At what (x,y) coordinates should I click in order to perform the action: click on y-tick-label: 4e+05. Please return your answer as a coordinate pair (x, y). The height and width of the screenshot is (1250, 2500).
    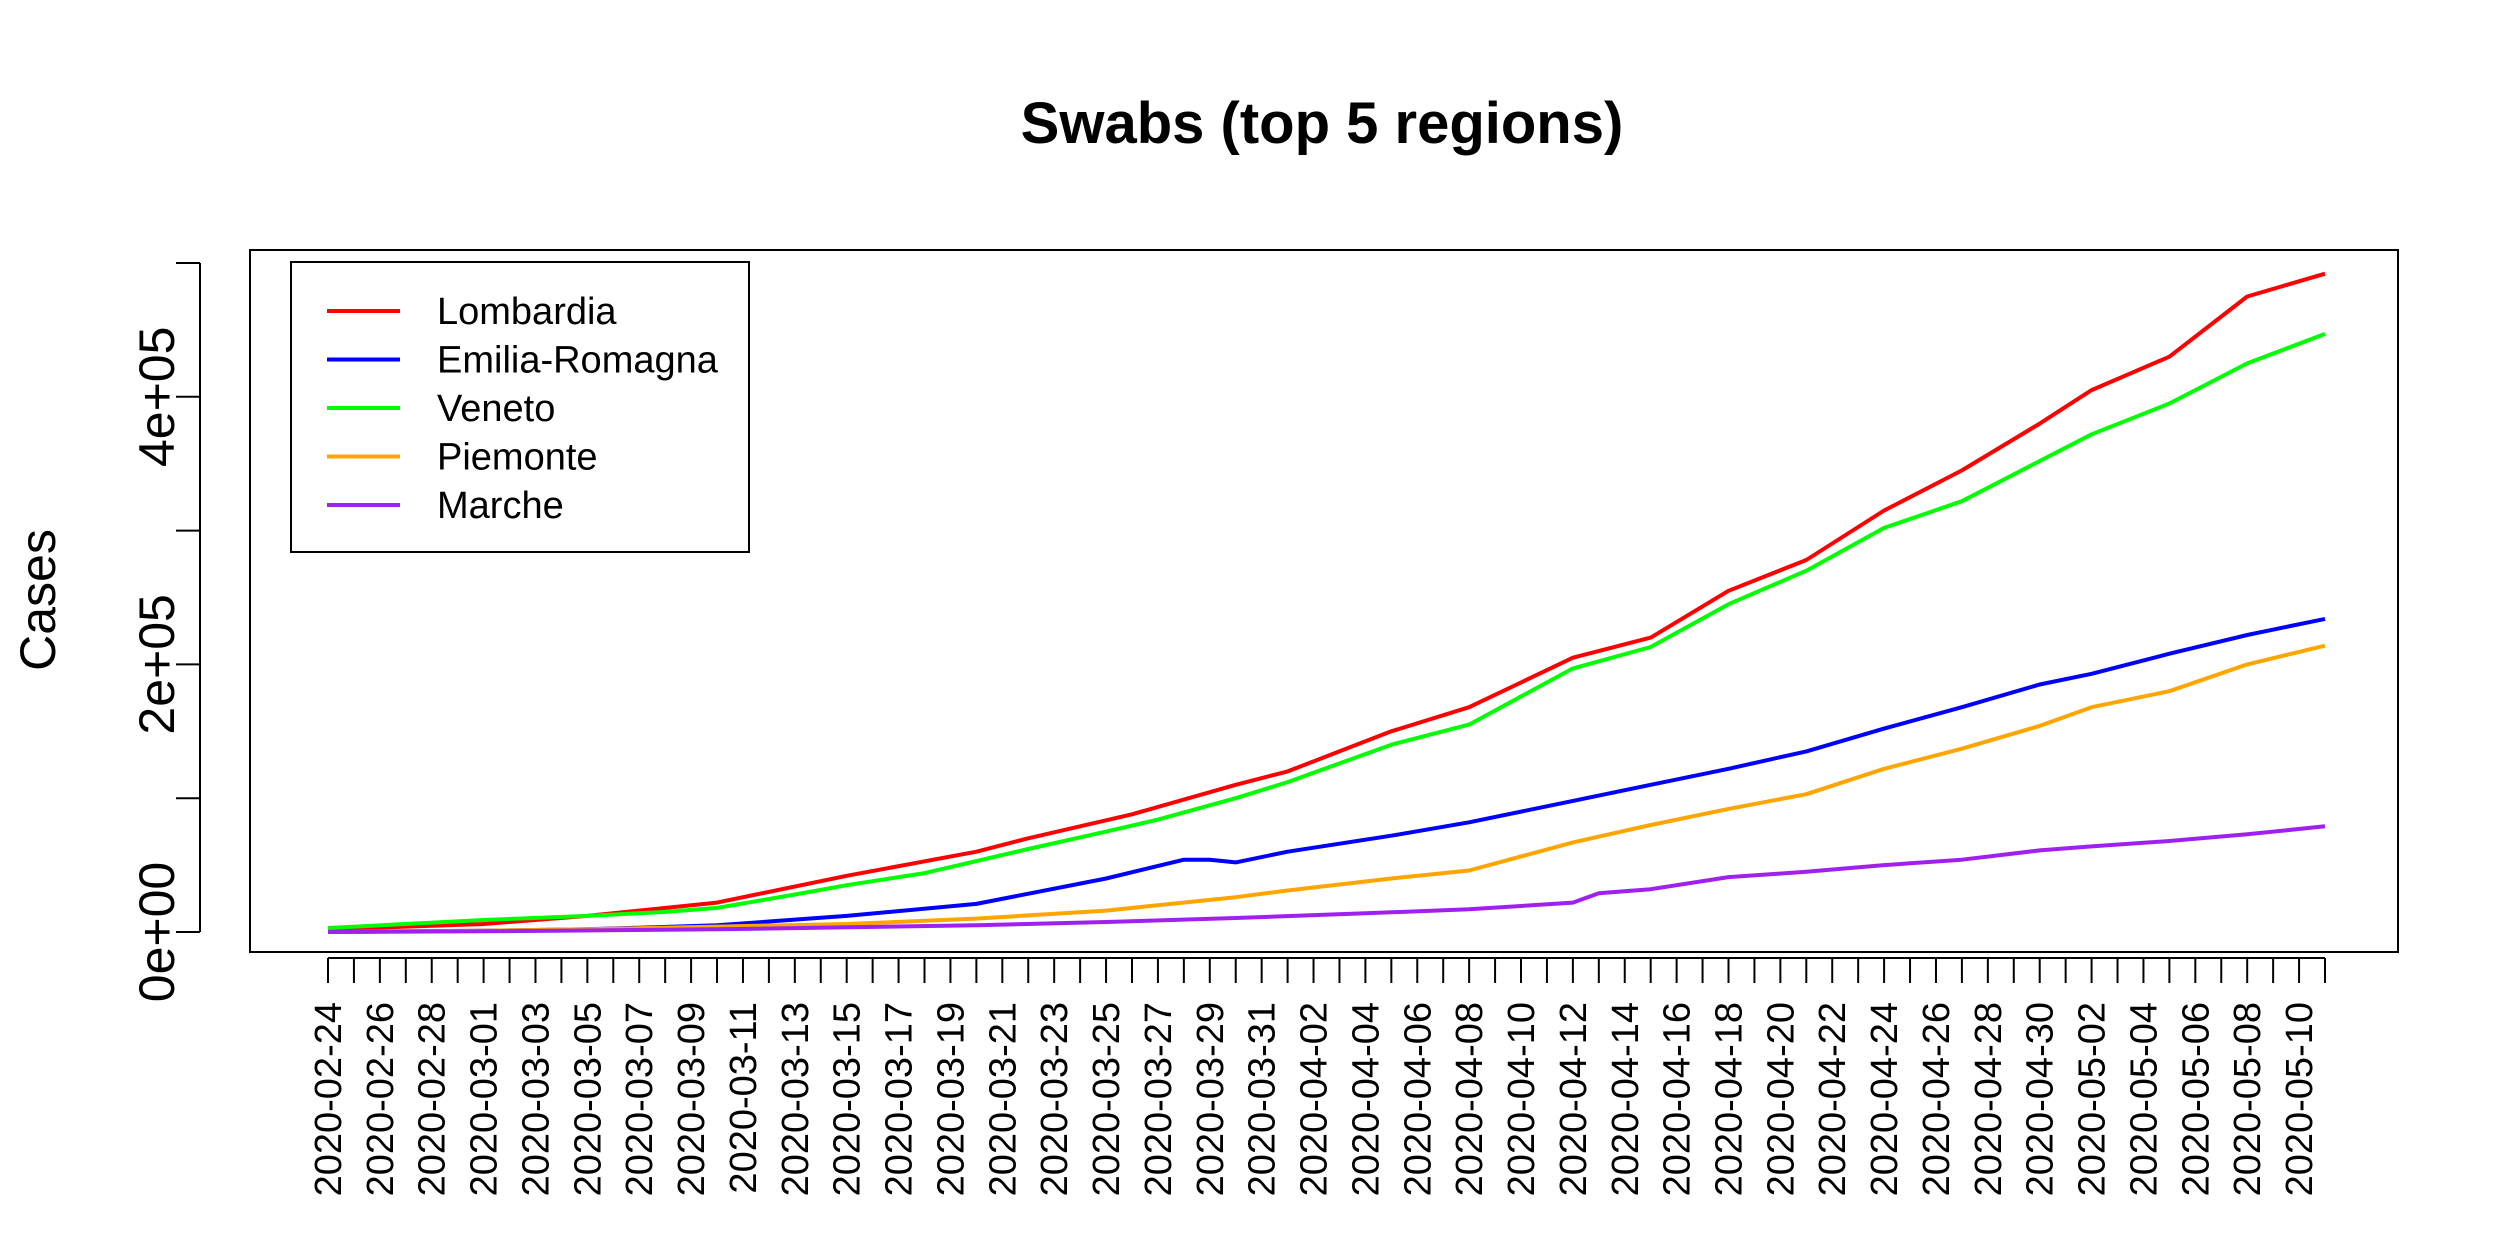
    Looking at the image, I should click on (157, 397).